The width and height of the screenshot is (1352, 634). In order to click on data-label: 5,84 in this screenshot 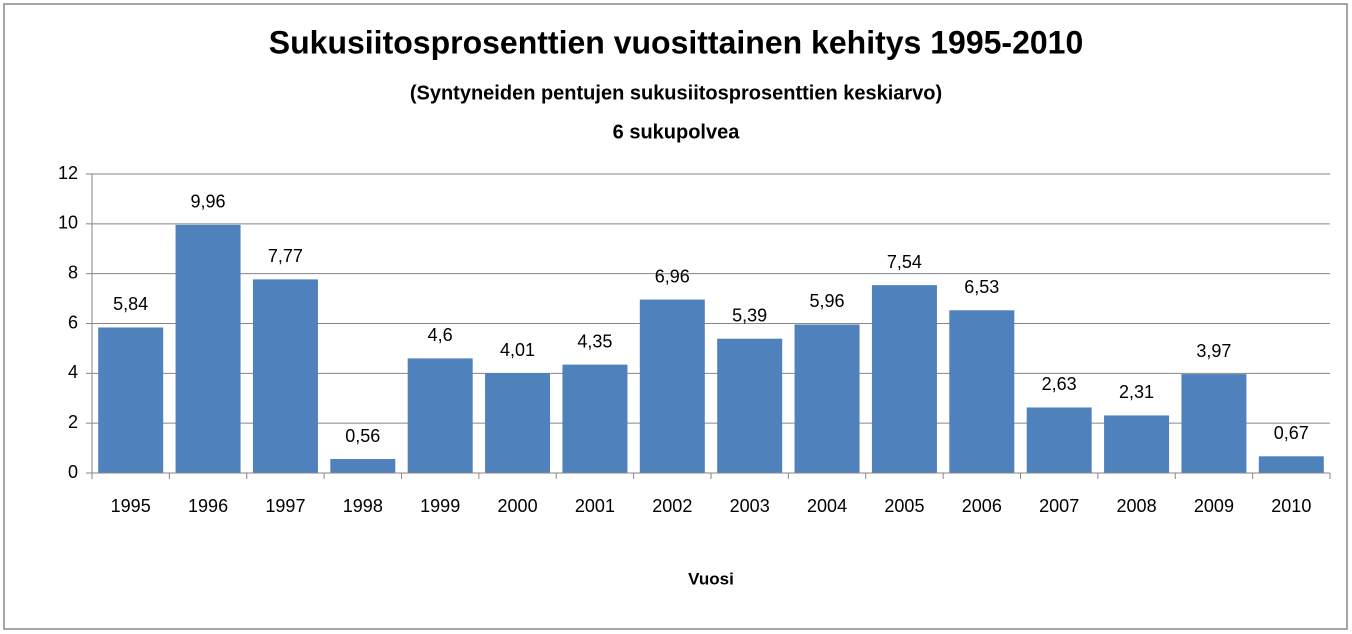, I will do `click(130, 304)`.